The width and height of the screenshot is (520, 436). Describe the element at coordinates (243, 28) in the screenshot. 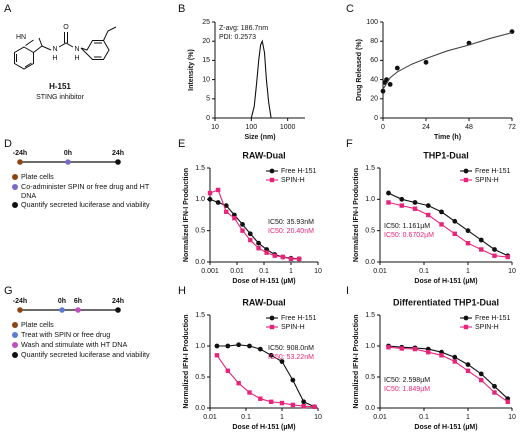

I see `annotation: Z-avg: 186.7nm` at that location.